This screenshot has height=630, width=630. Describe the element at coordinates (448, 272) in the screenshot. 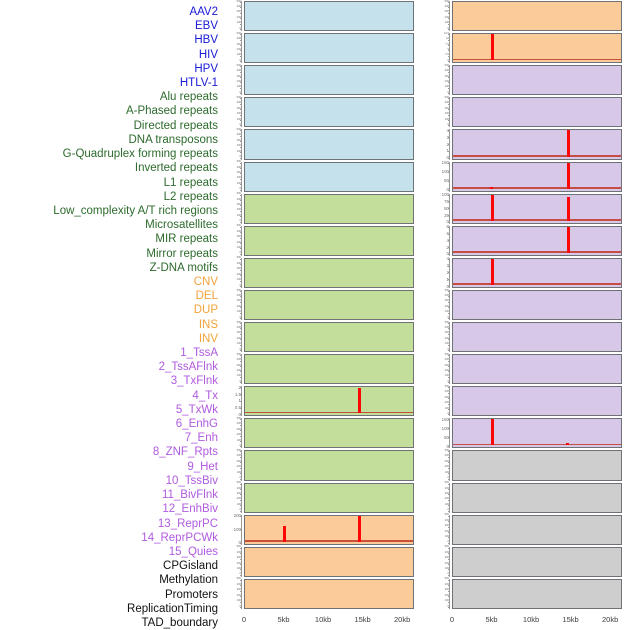

I see `y-tick-label: 2` at that location.